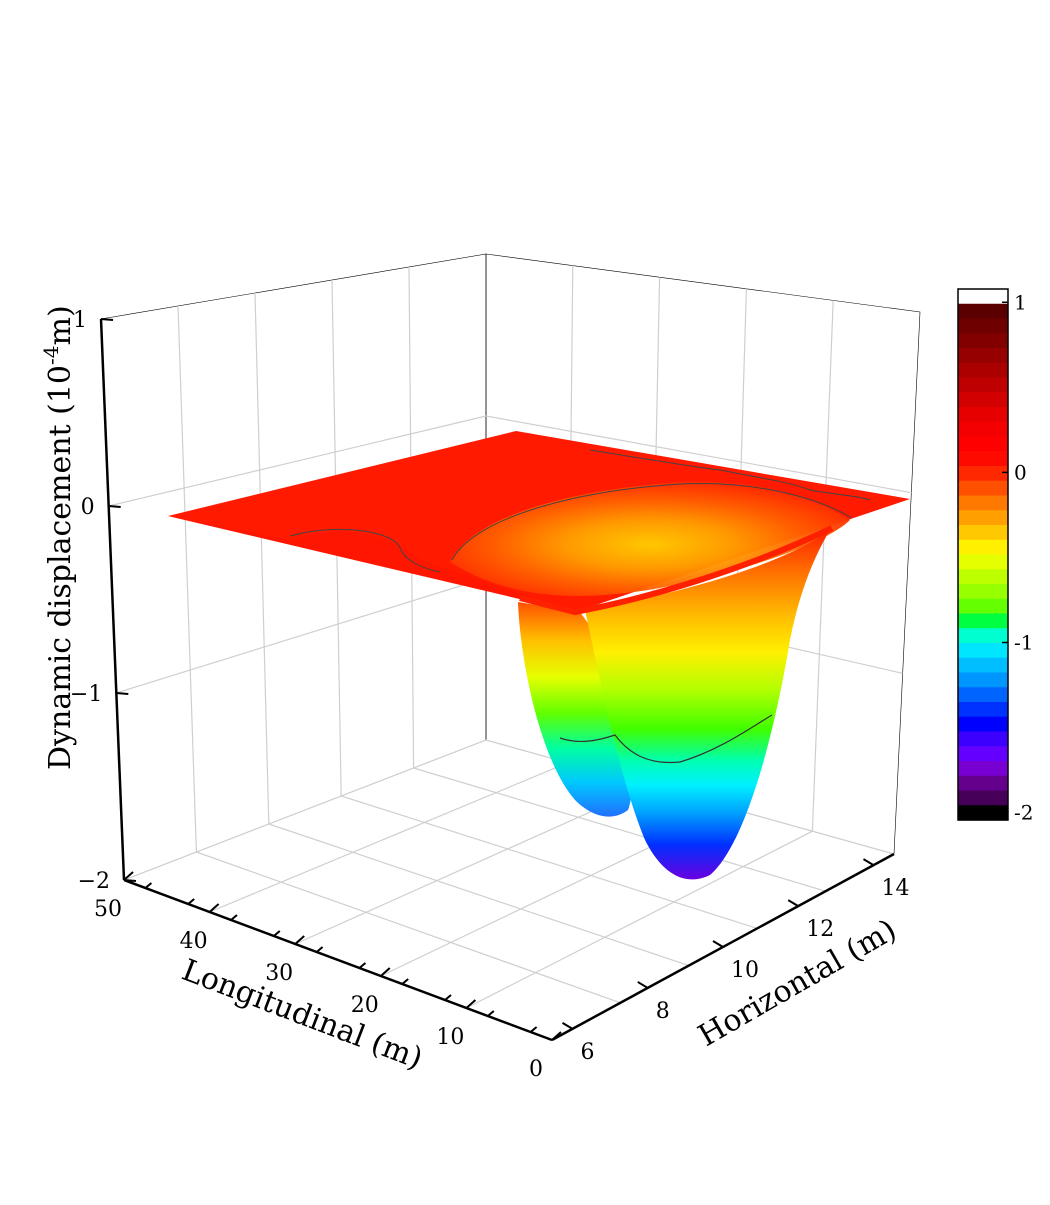 The width and height of the screenshot is (1050, 1205). Describe the element at coordinates (820, 929) in the screenshot. I see `y-tick-label: 12` at that location.